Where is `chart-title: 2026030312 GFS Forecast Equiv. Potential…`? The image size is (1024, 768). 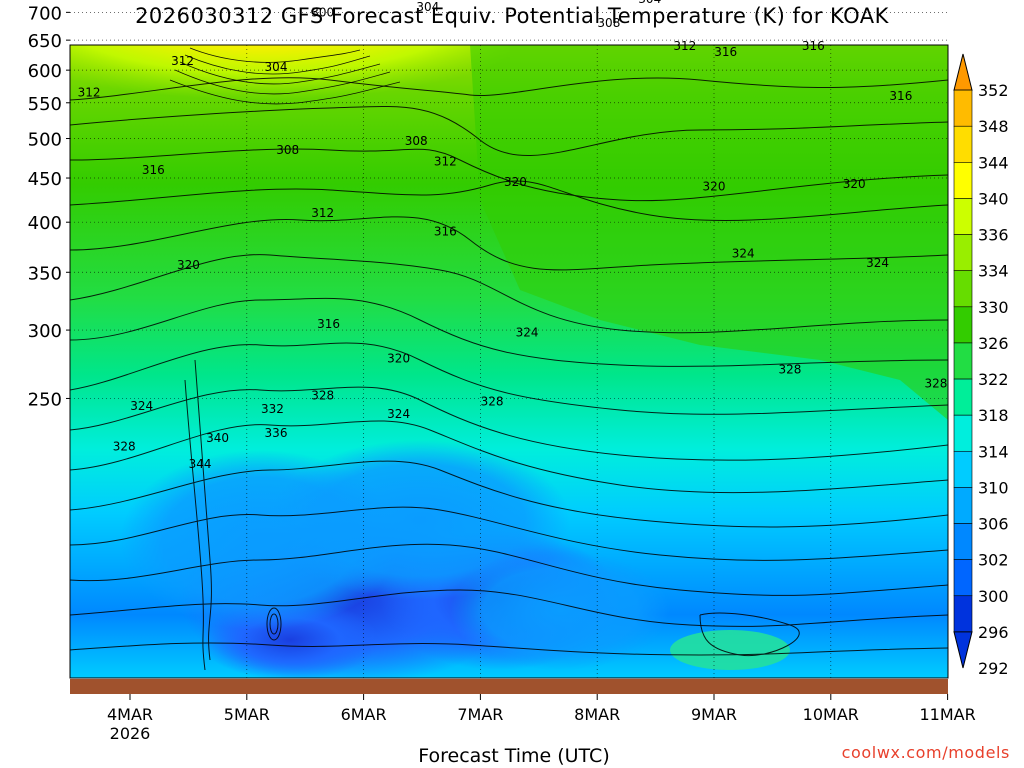 chart-title: 2026030312 GFS Forecast Equiv. Potential… is located at coordinates (512, 16).